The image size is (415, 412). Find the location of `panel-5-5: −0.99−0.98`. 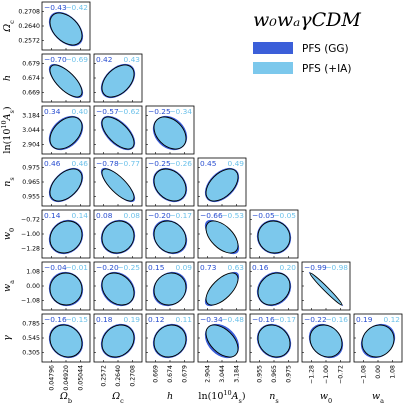

panel-5-5: −0.99−0.98 is located at coordinates (326, 286).